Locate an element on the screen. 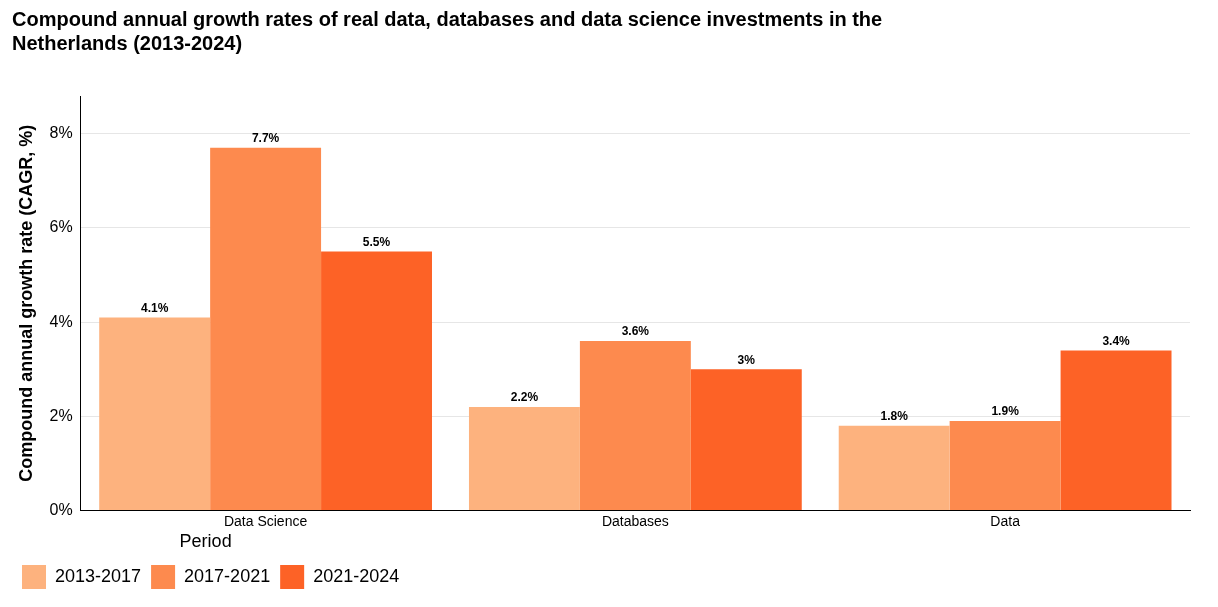  data-label: 4.1% is located at coordinates (155, 307).